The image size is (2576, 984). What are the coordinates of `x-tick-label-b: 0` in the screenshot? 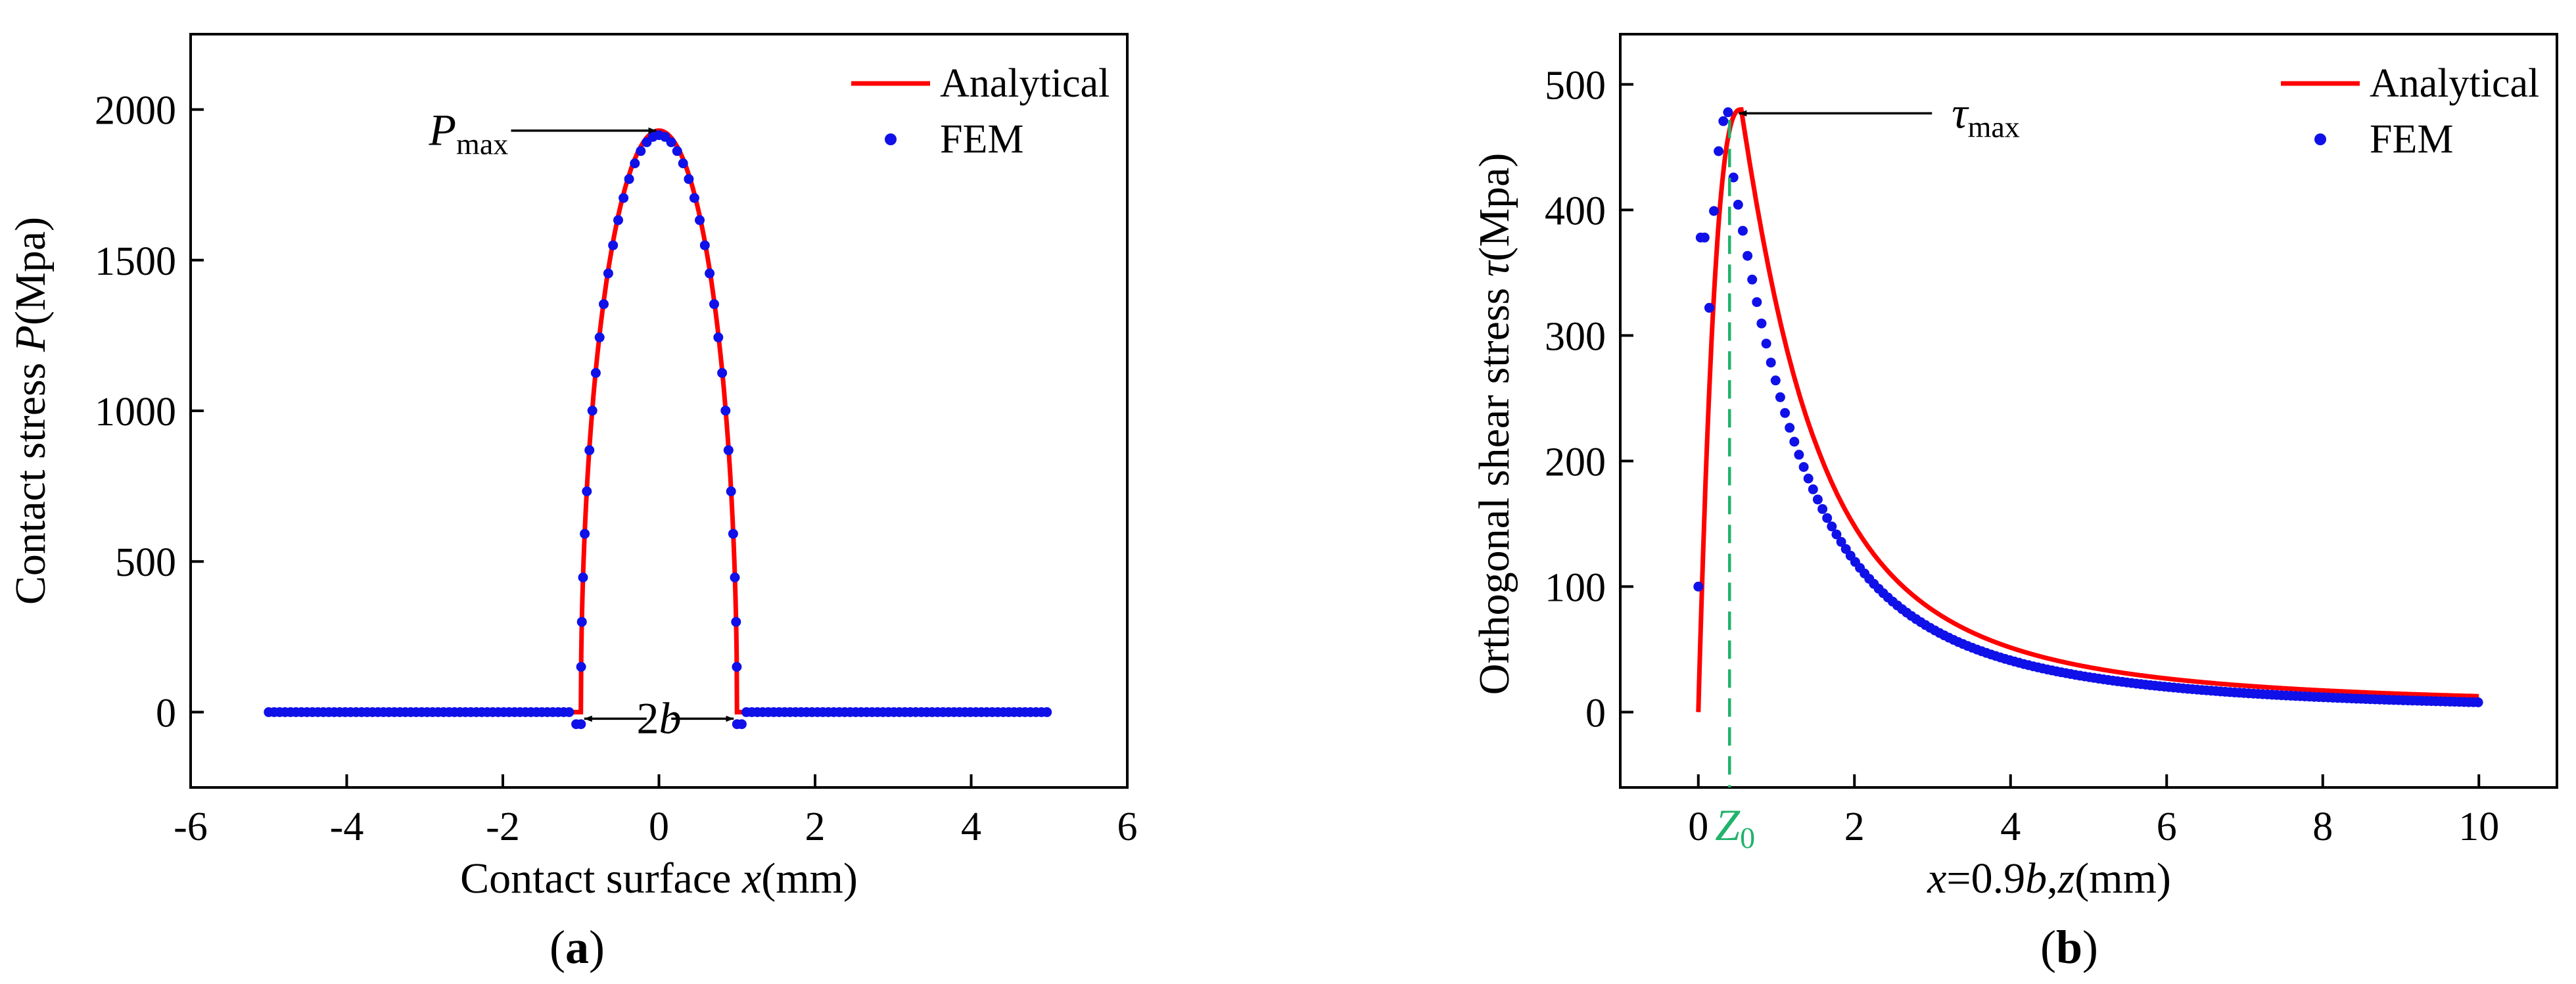 It's located at (1698, 827).